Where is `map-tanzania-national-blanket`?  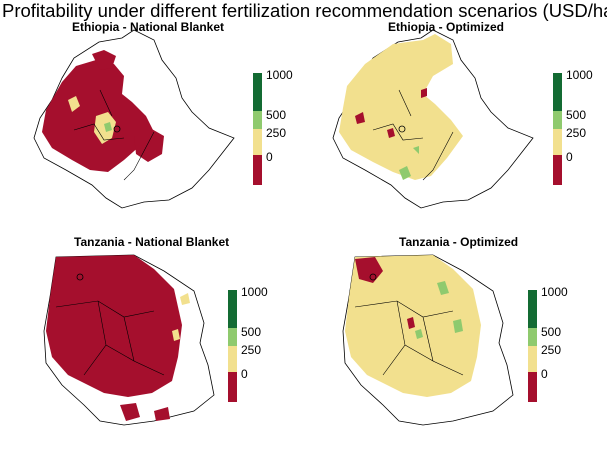 map-tanzania-national-blanket is located at coordinates (129, 340).